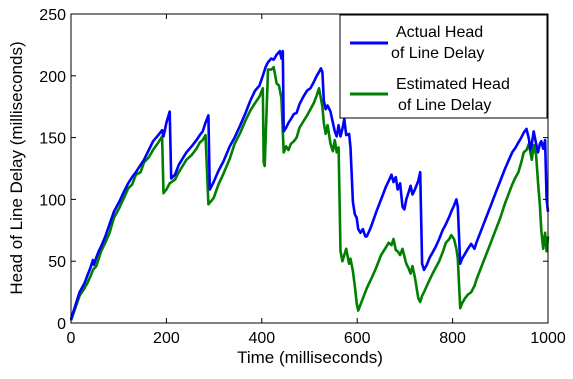  What do you see at coordinates (439, 32) in the screenshot?
I see `legend-label-actual-line1: Actual Head` at bounding box center [439, 32].